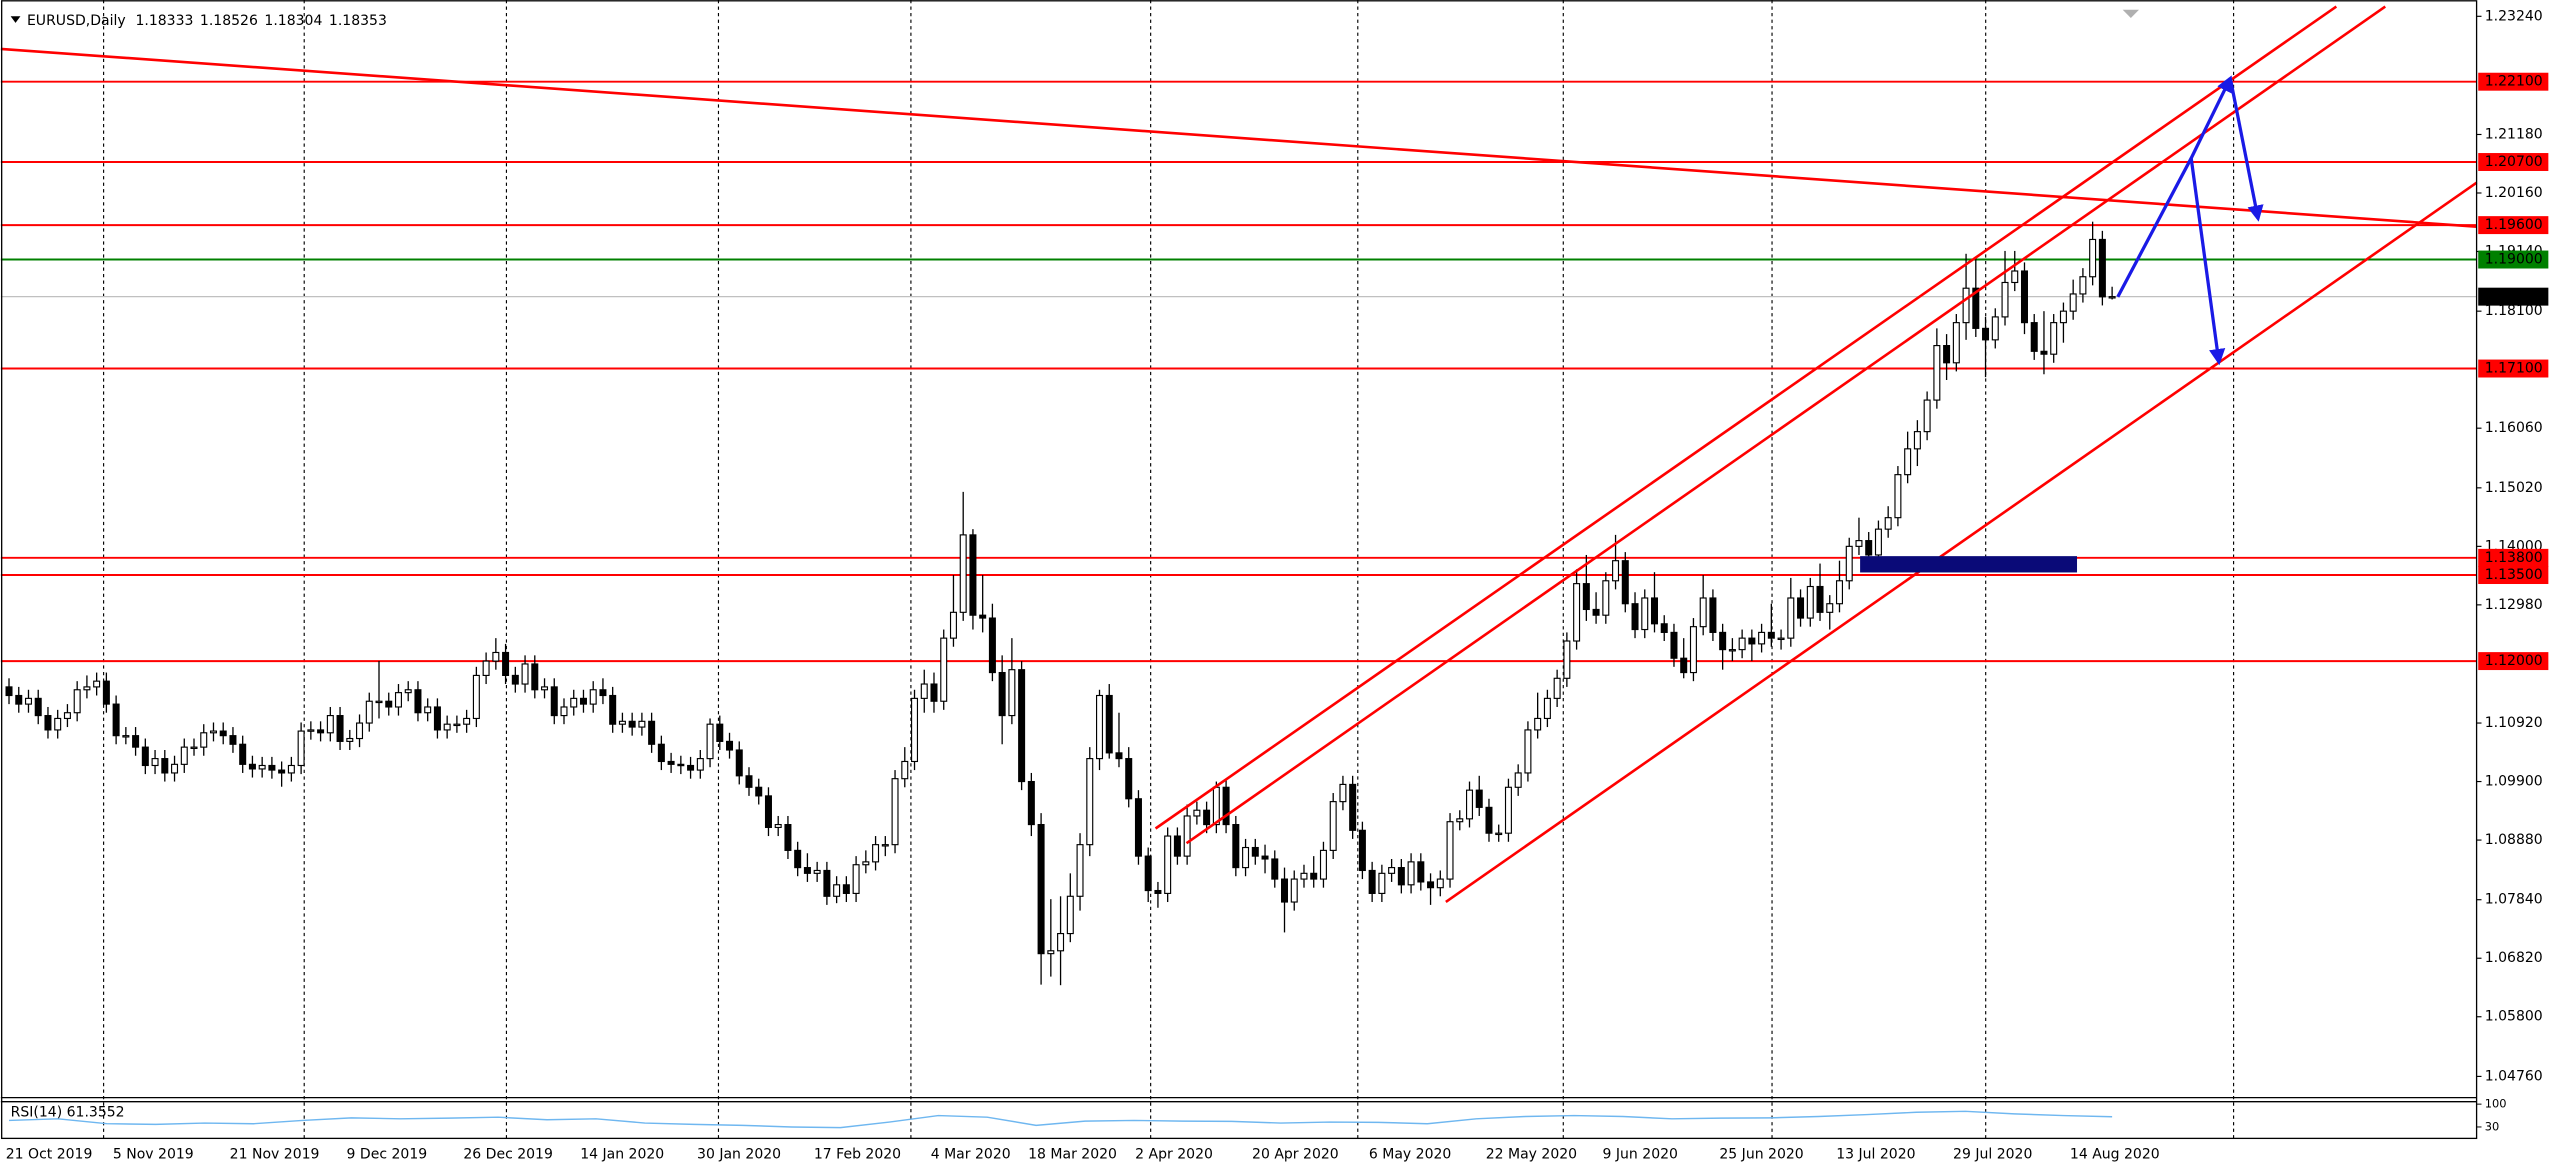 The height and width of the screenshot is (1171, 2559). Describe the element at coordinates (1072, 1155) in the screenshot. I see `x-tick-label: 18 Mar 2020` at that location.